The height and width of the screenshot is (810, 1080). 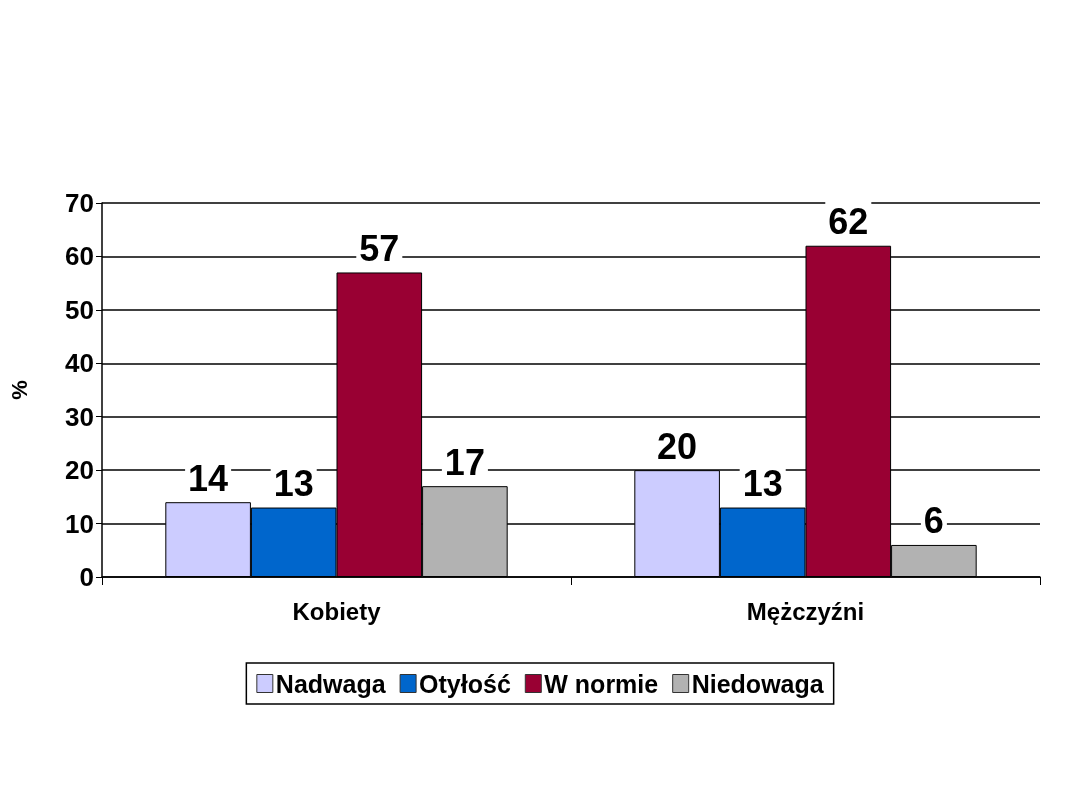 I want to click on data-label: 62, so click(x=848, y=222).